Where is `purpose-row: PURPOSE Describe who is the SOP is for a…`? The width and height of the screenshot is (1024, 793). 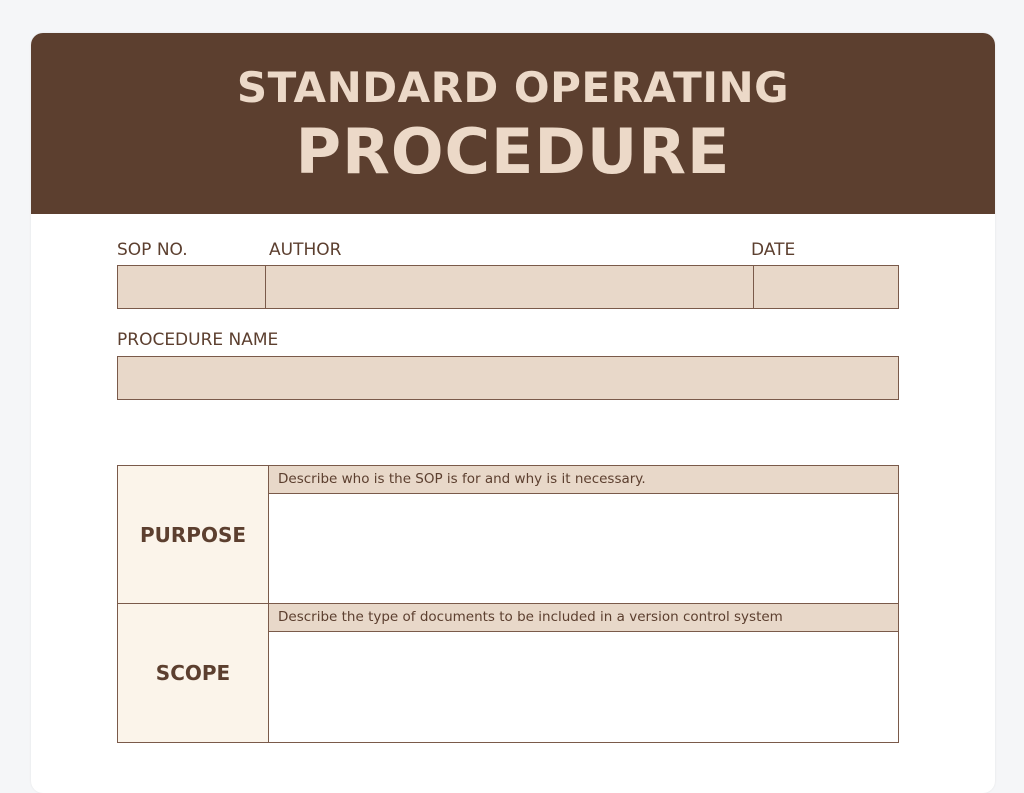
purpose-row: PURPOSE Describe who is the SOP is for a… is located at coordinates (508, 535).